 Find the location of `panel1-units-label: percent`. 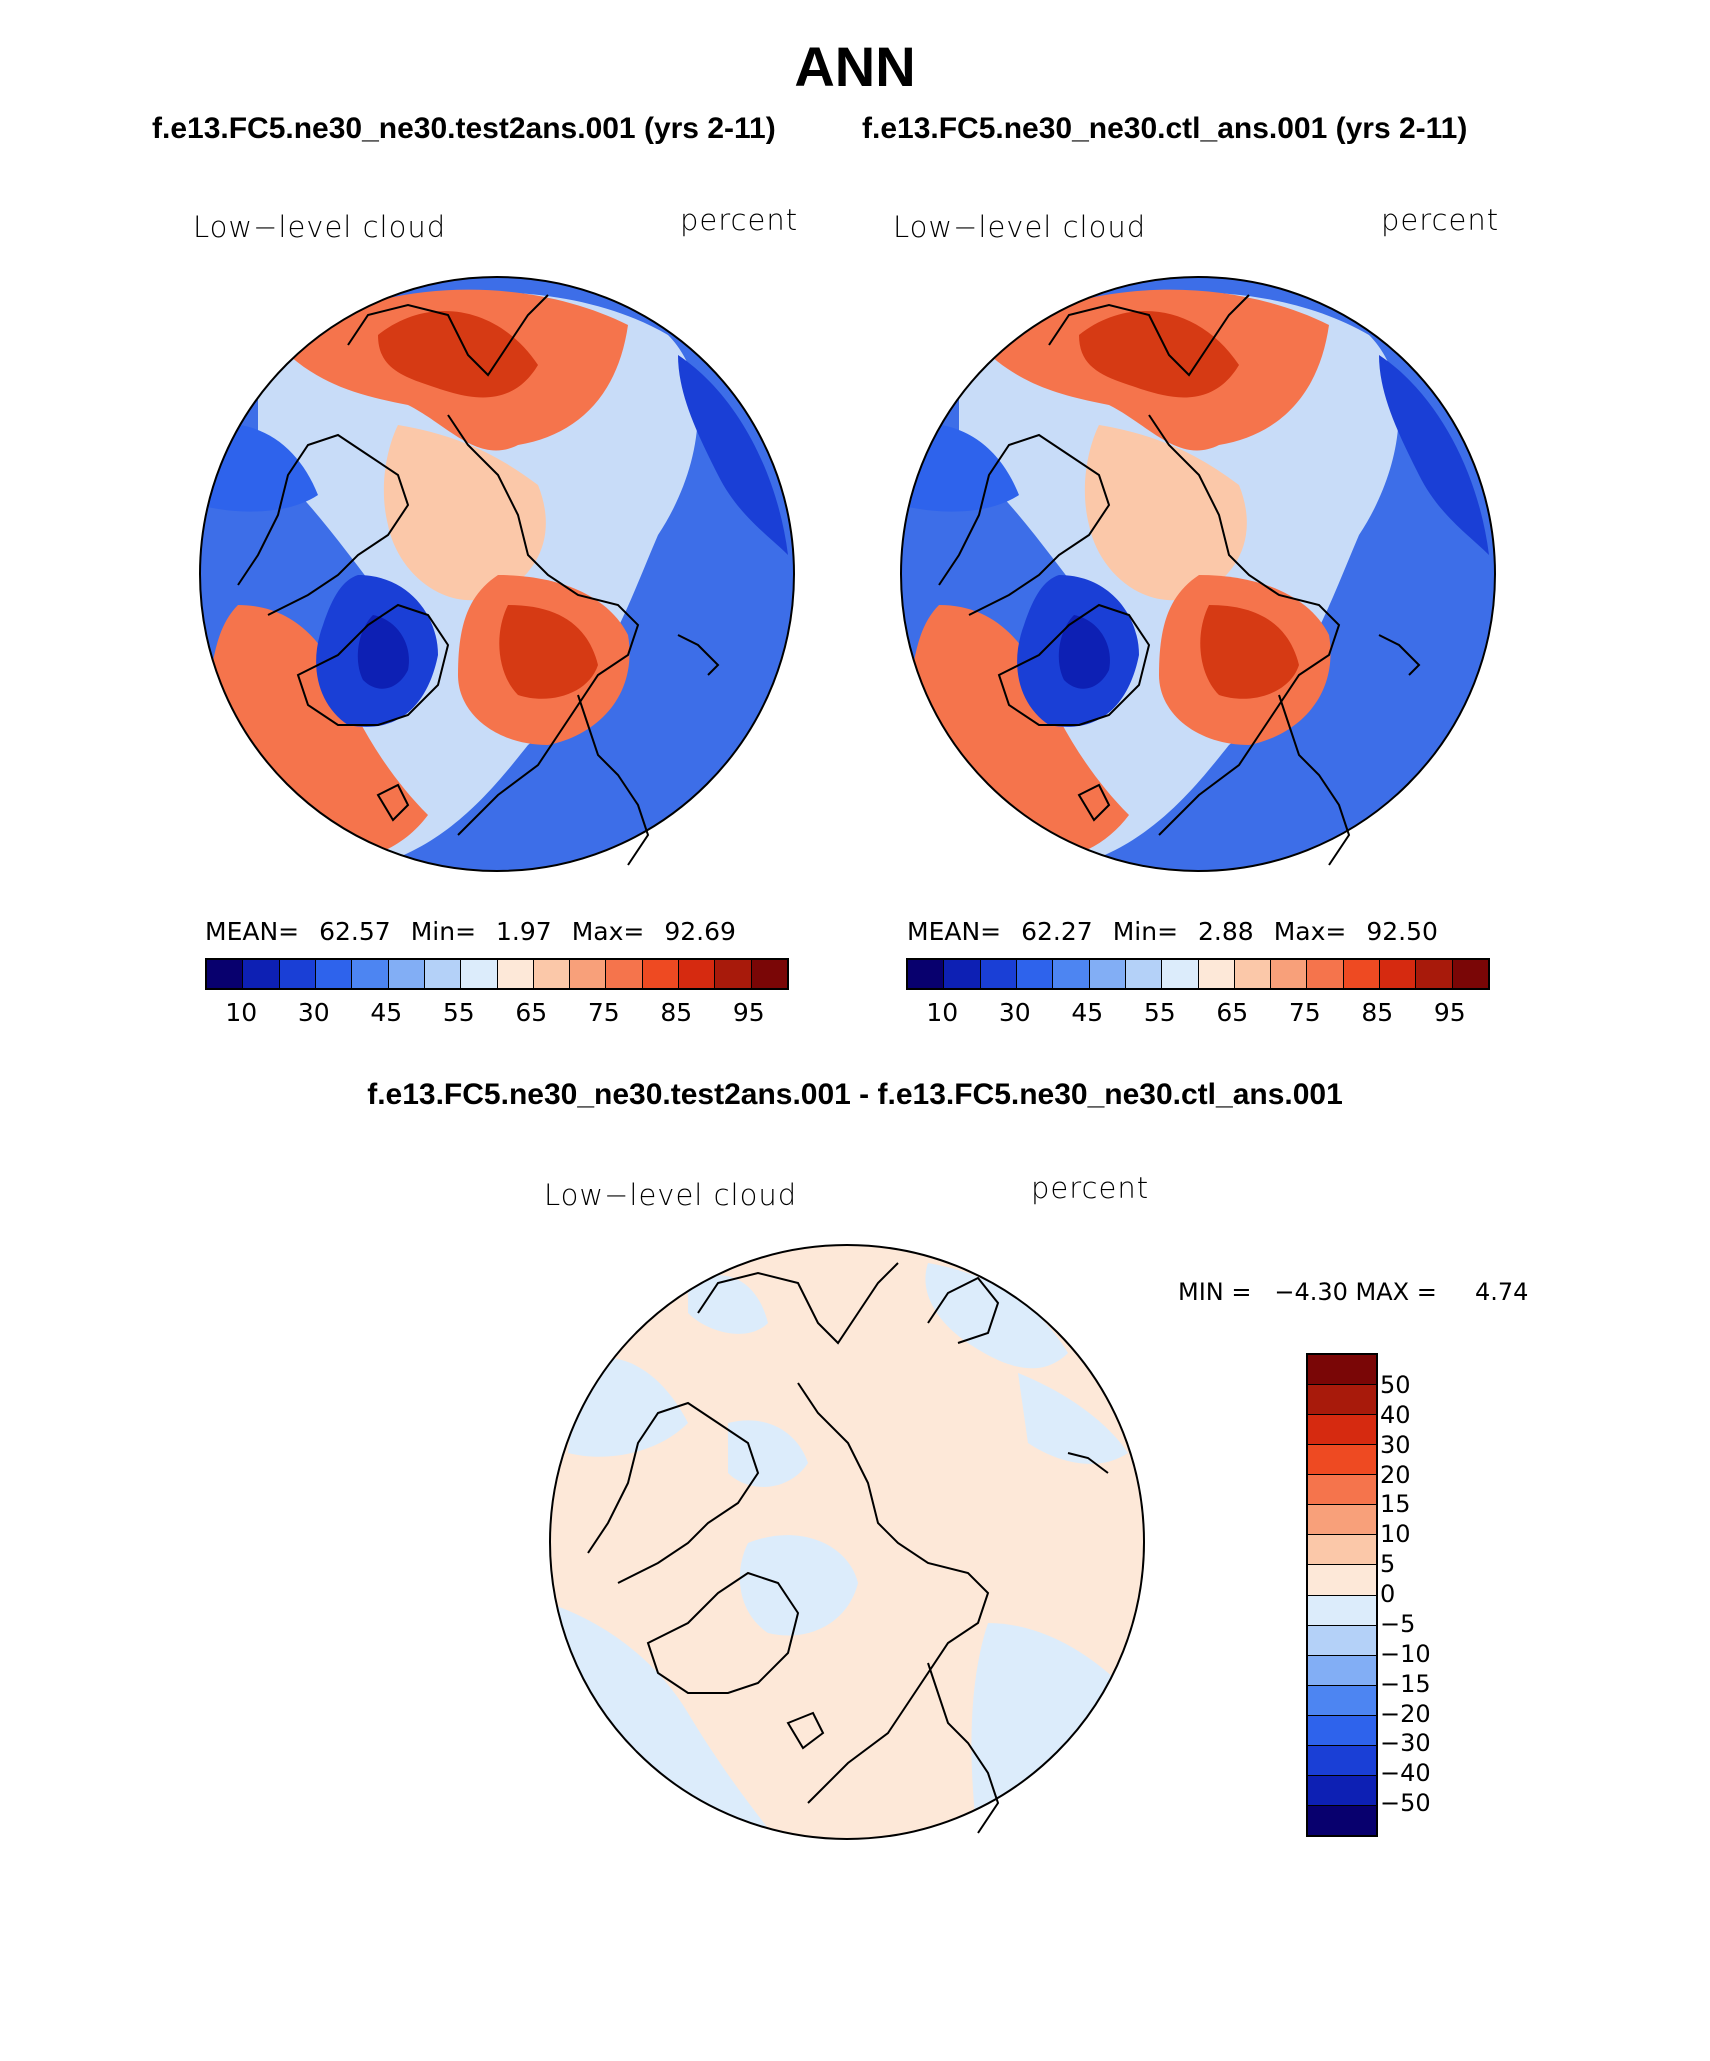

panel1-units-label: percent is located at coordinates (739, 220).